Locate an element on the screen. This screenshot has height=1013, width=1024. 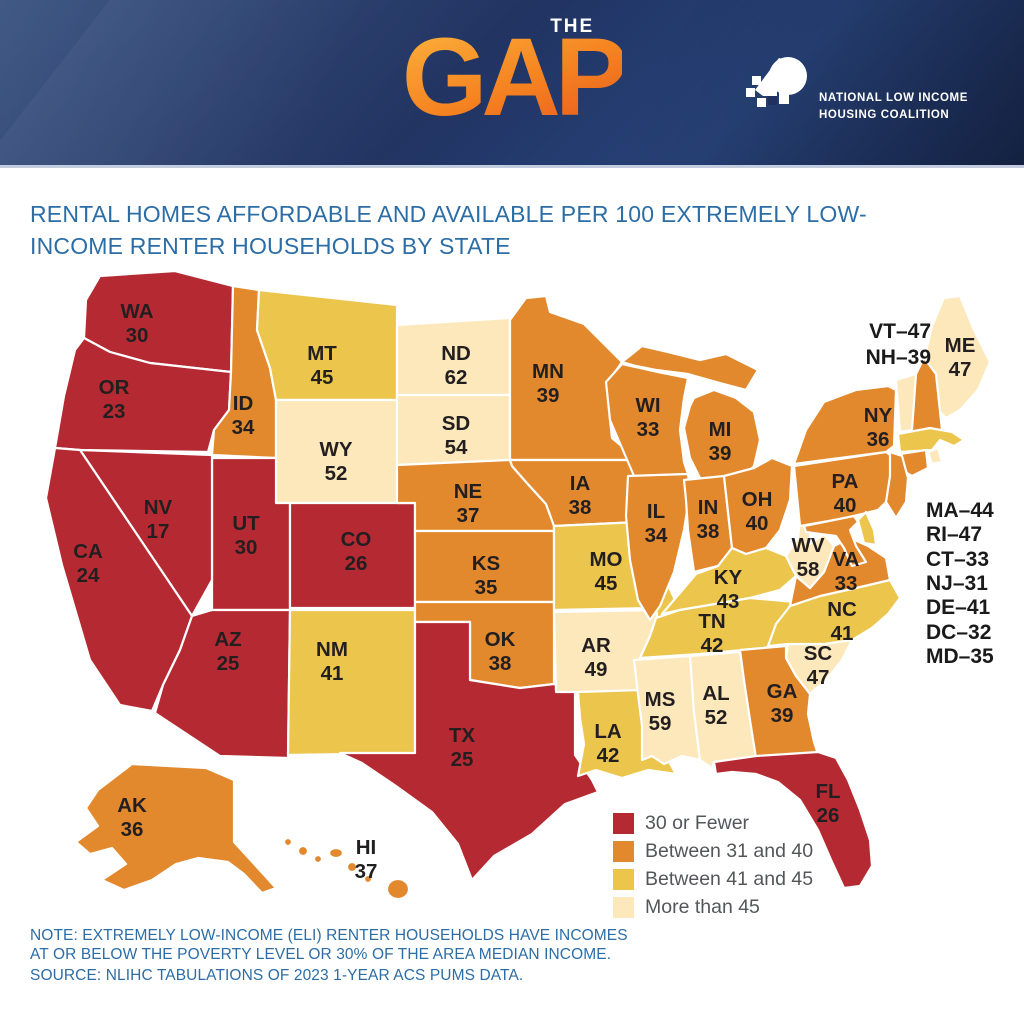
state-label-tn: TN is located at coordinates (711, 621).